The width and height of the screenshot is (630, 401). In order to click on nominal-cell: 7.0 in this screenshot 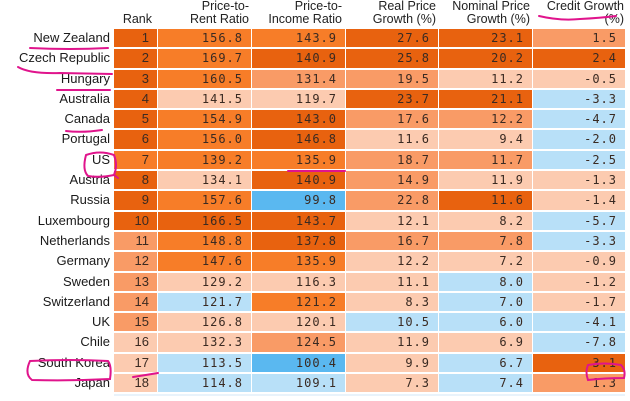, I will do `click(485, 302)`.